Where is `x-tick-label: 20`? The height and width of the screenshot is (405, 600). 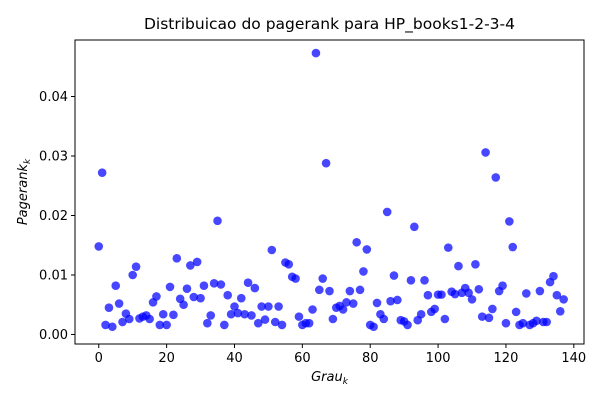
x-tick-label: 20 is located at coordinates (166, 358).